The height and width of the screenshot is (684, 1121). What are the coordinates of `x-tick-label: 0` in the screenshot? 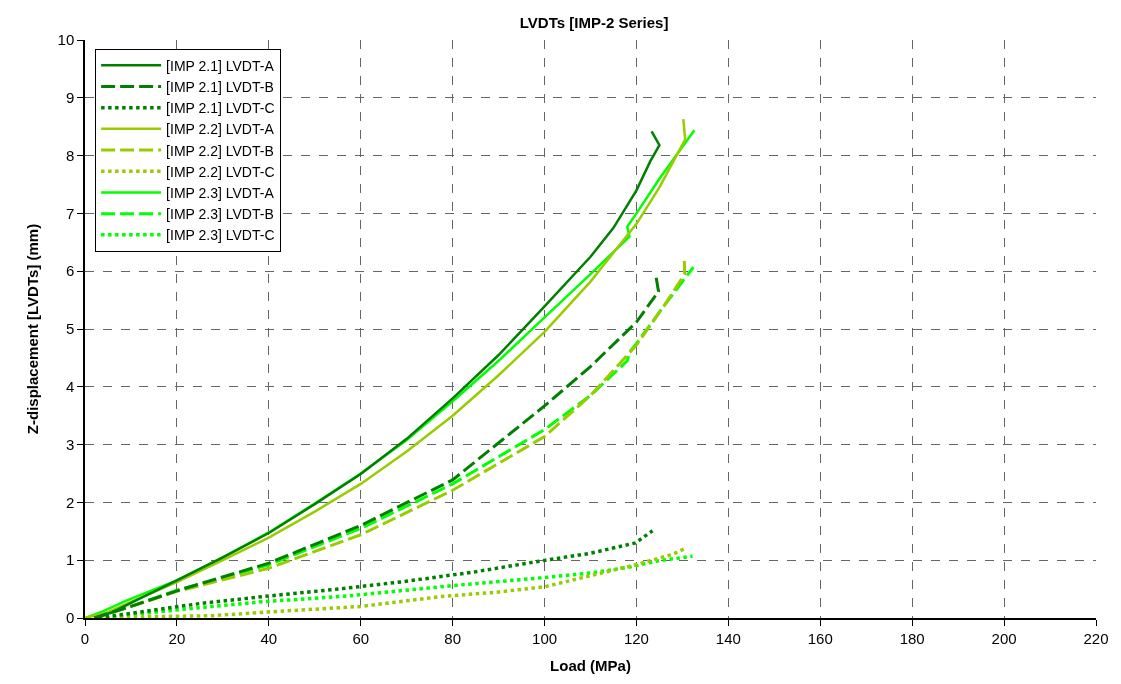 It's located at (85, 638).